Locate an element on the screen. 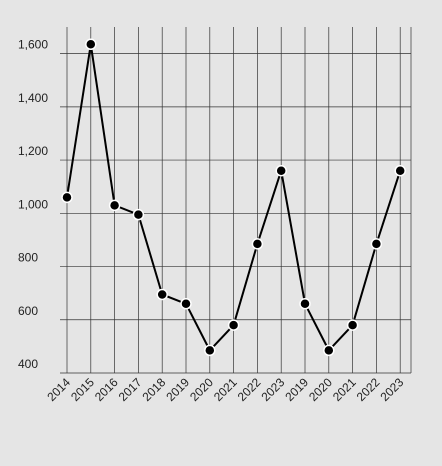  x-tick-label: 2018 is located at coordinates (154, 389).